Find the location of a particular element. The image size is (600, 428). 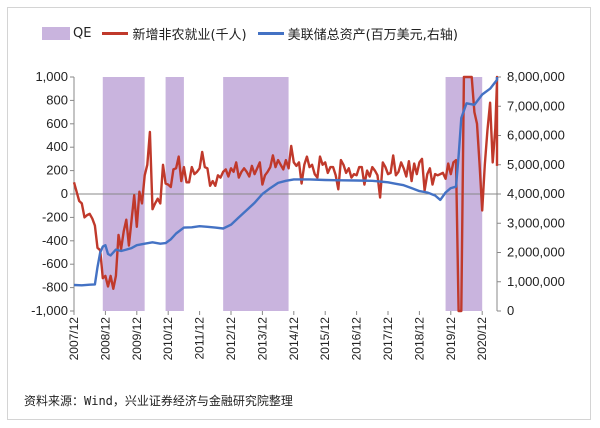

legend-item-payroll: 新增非农就业(千人) is located at coordinates (174, 33).